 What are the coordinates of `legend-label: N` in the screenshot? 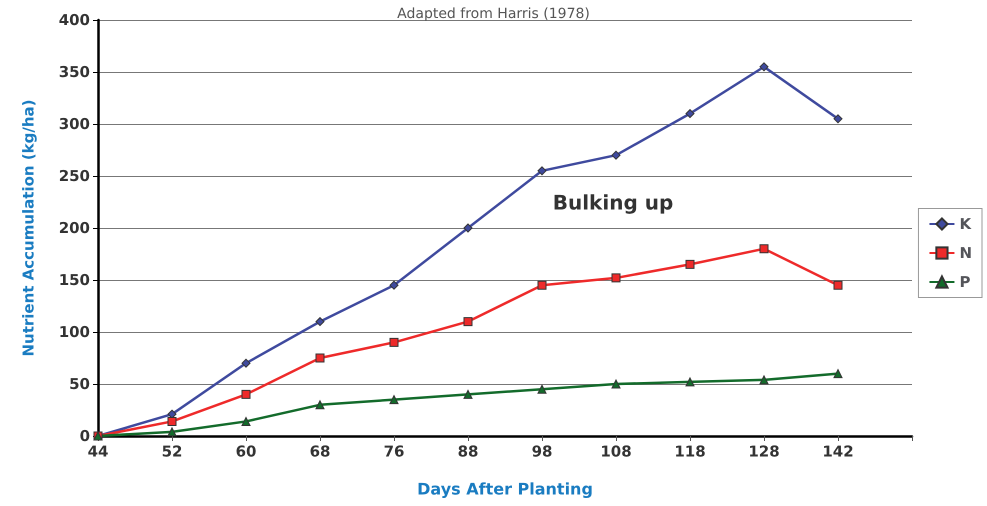 It's located at (965, 253).